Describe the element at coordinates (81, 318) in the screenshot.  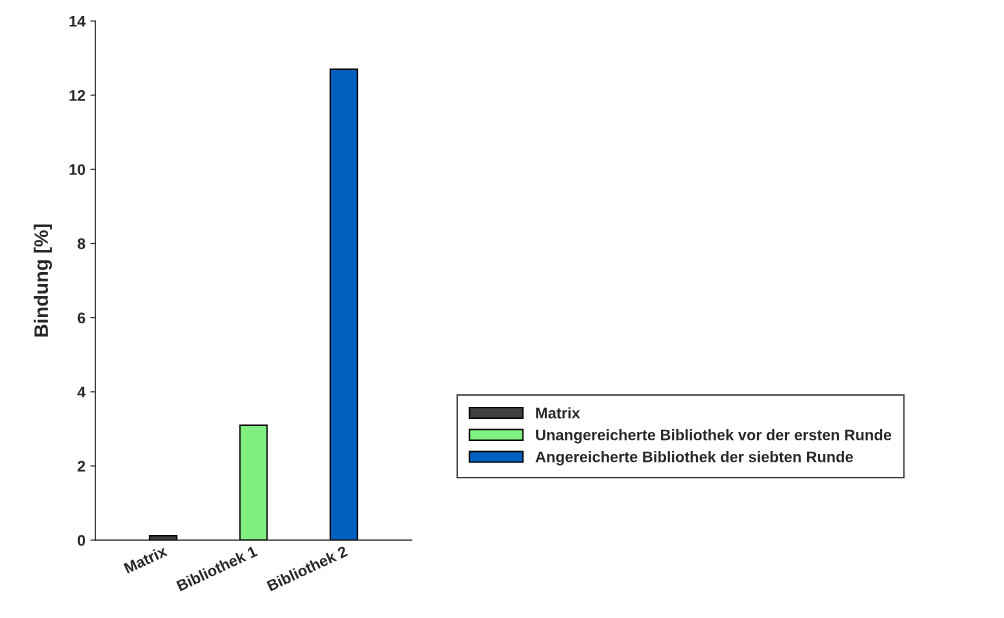
I see `y-tick-label: 6` at that location.